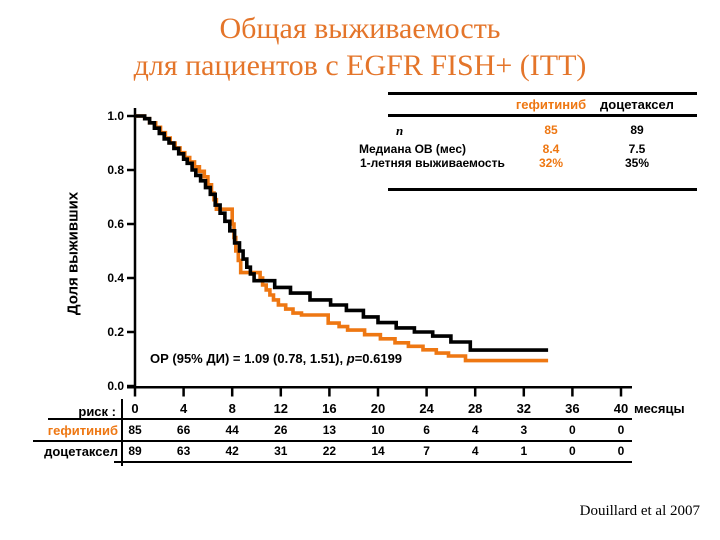  Describe the element at coordinates (115, 386) in the screenshot. I see `y-tick-label: 0.0` at that location.